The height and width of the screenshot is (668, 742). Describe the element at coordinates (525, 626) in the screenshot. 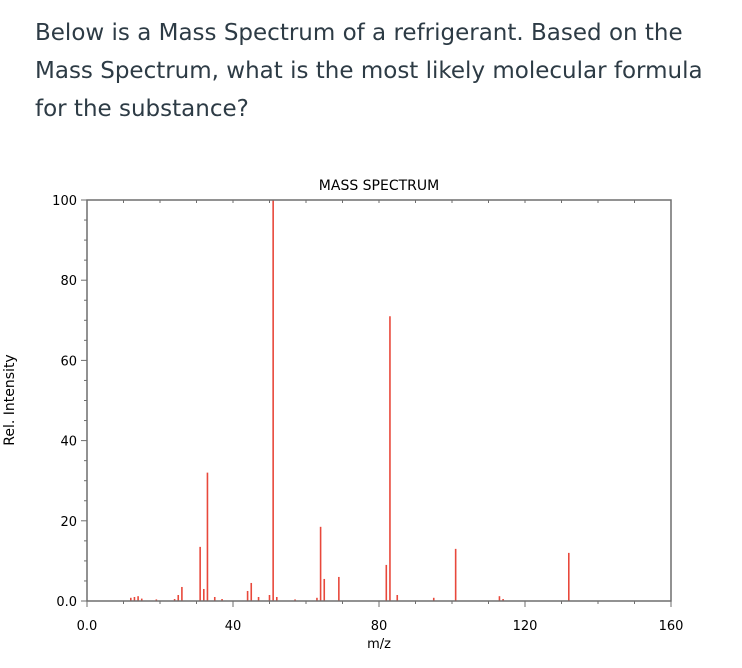

I see `x-tick-label: 120` at that location.